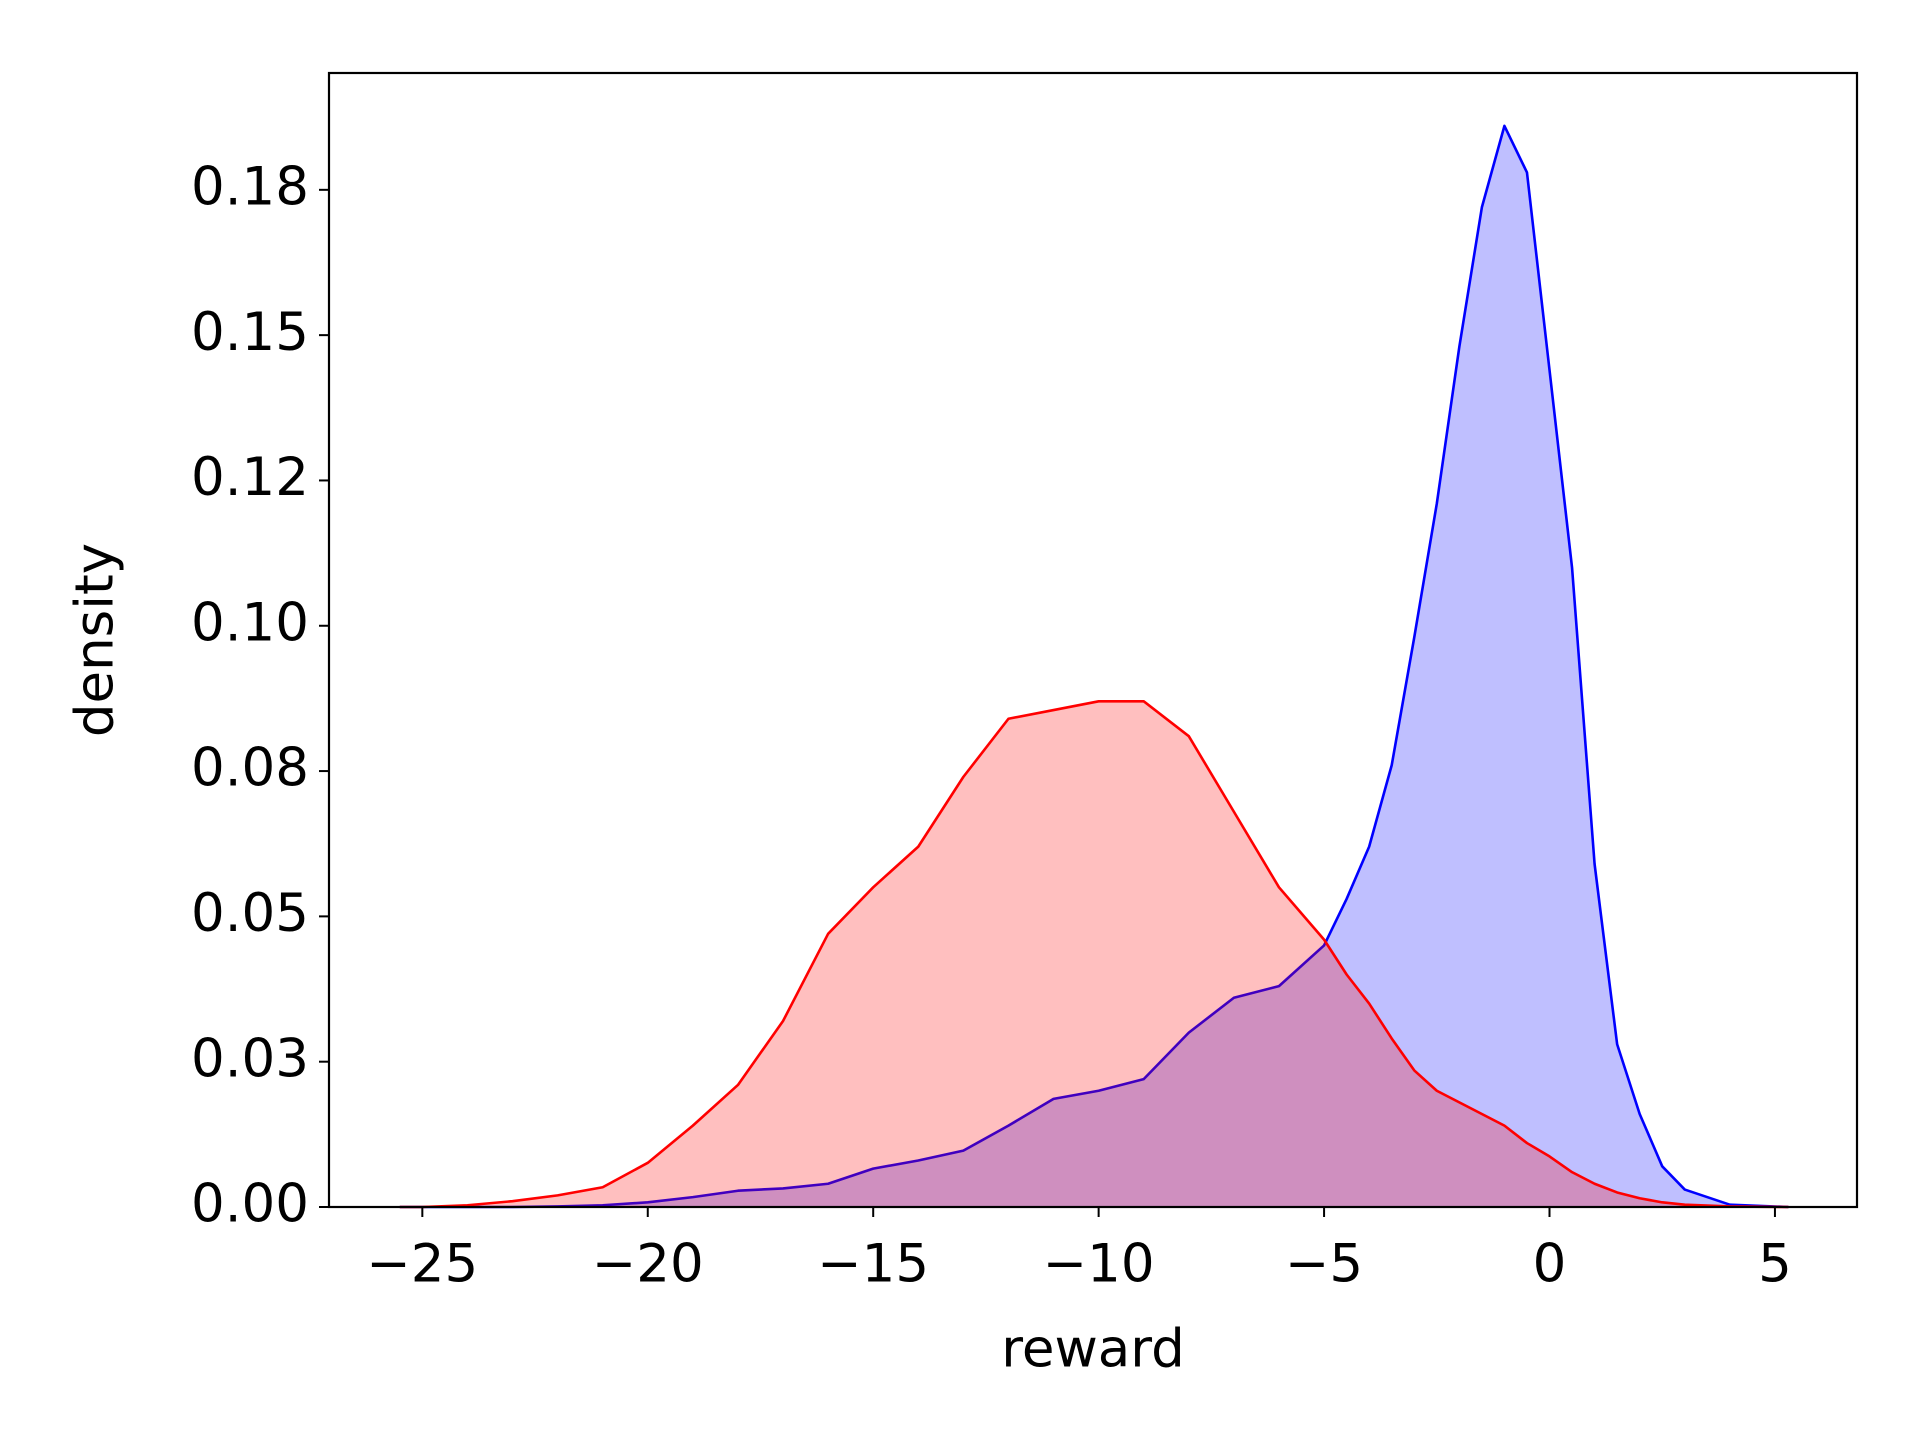  Describe the element at coordinates (873, 1264) in the screenshot. I see `x-tick-label: −15` at that location.